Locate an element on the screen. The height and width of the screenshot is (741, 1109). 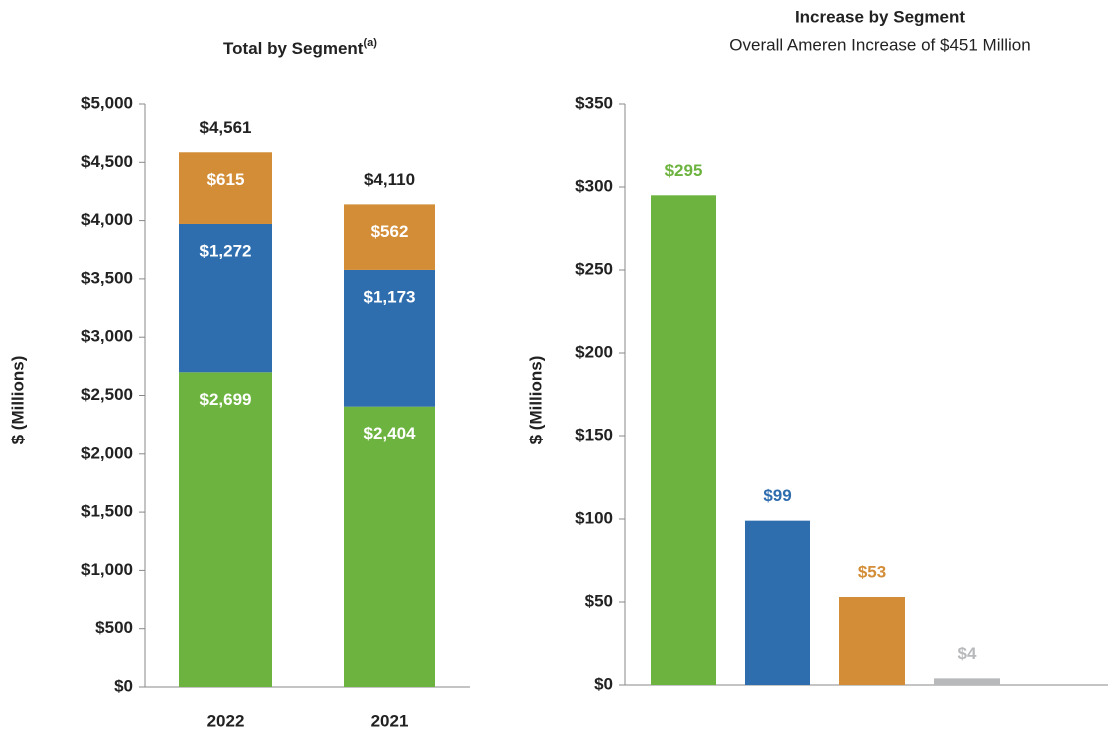
x-tick-label: 2021 is located at coordinates (390, 720).